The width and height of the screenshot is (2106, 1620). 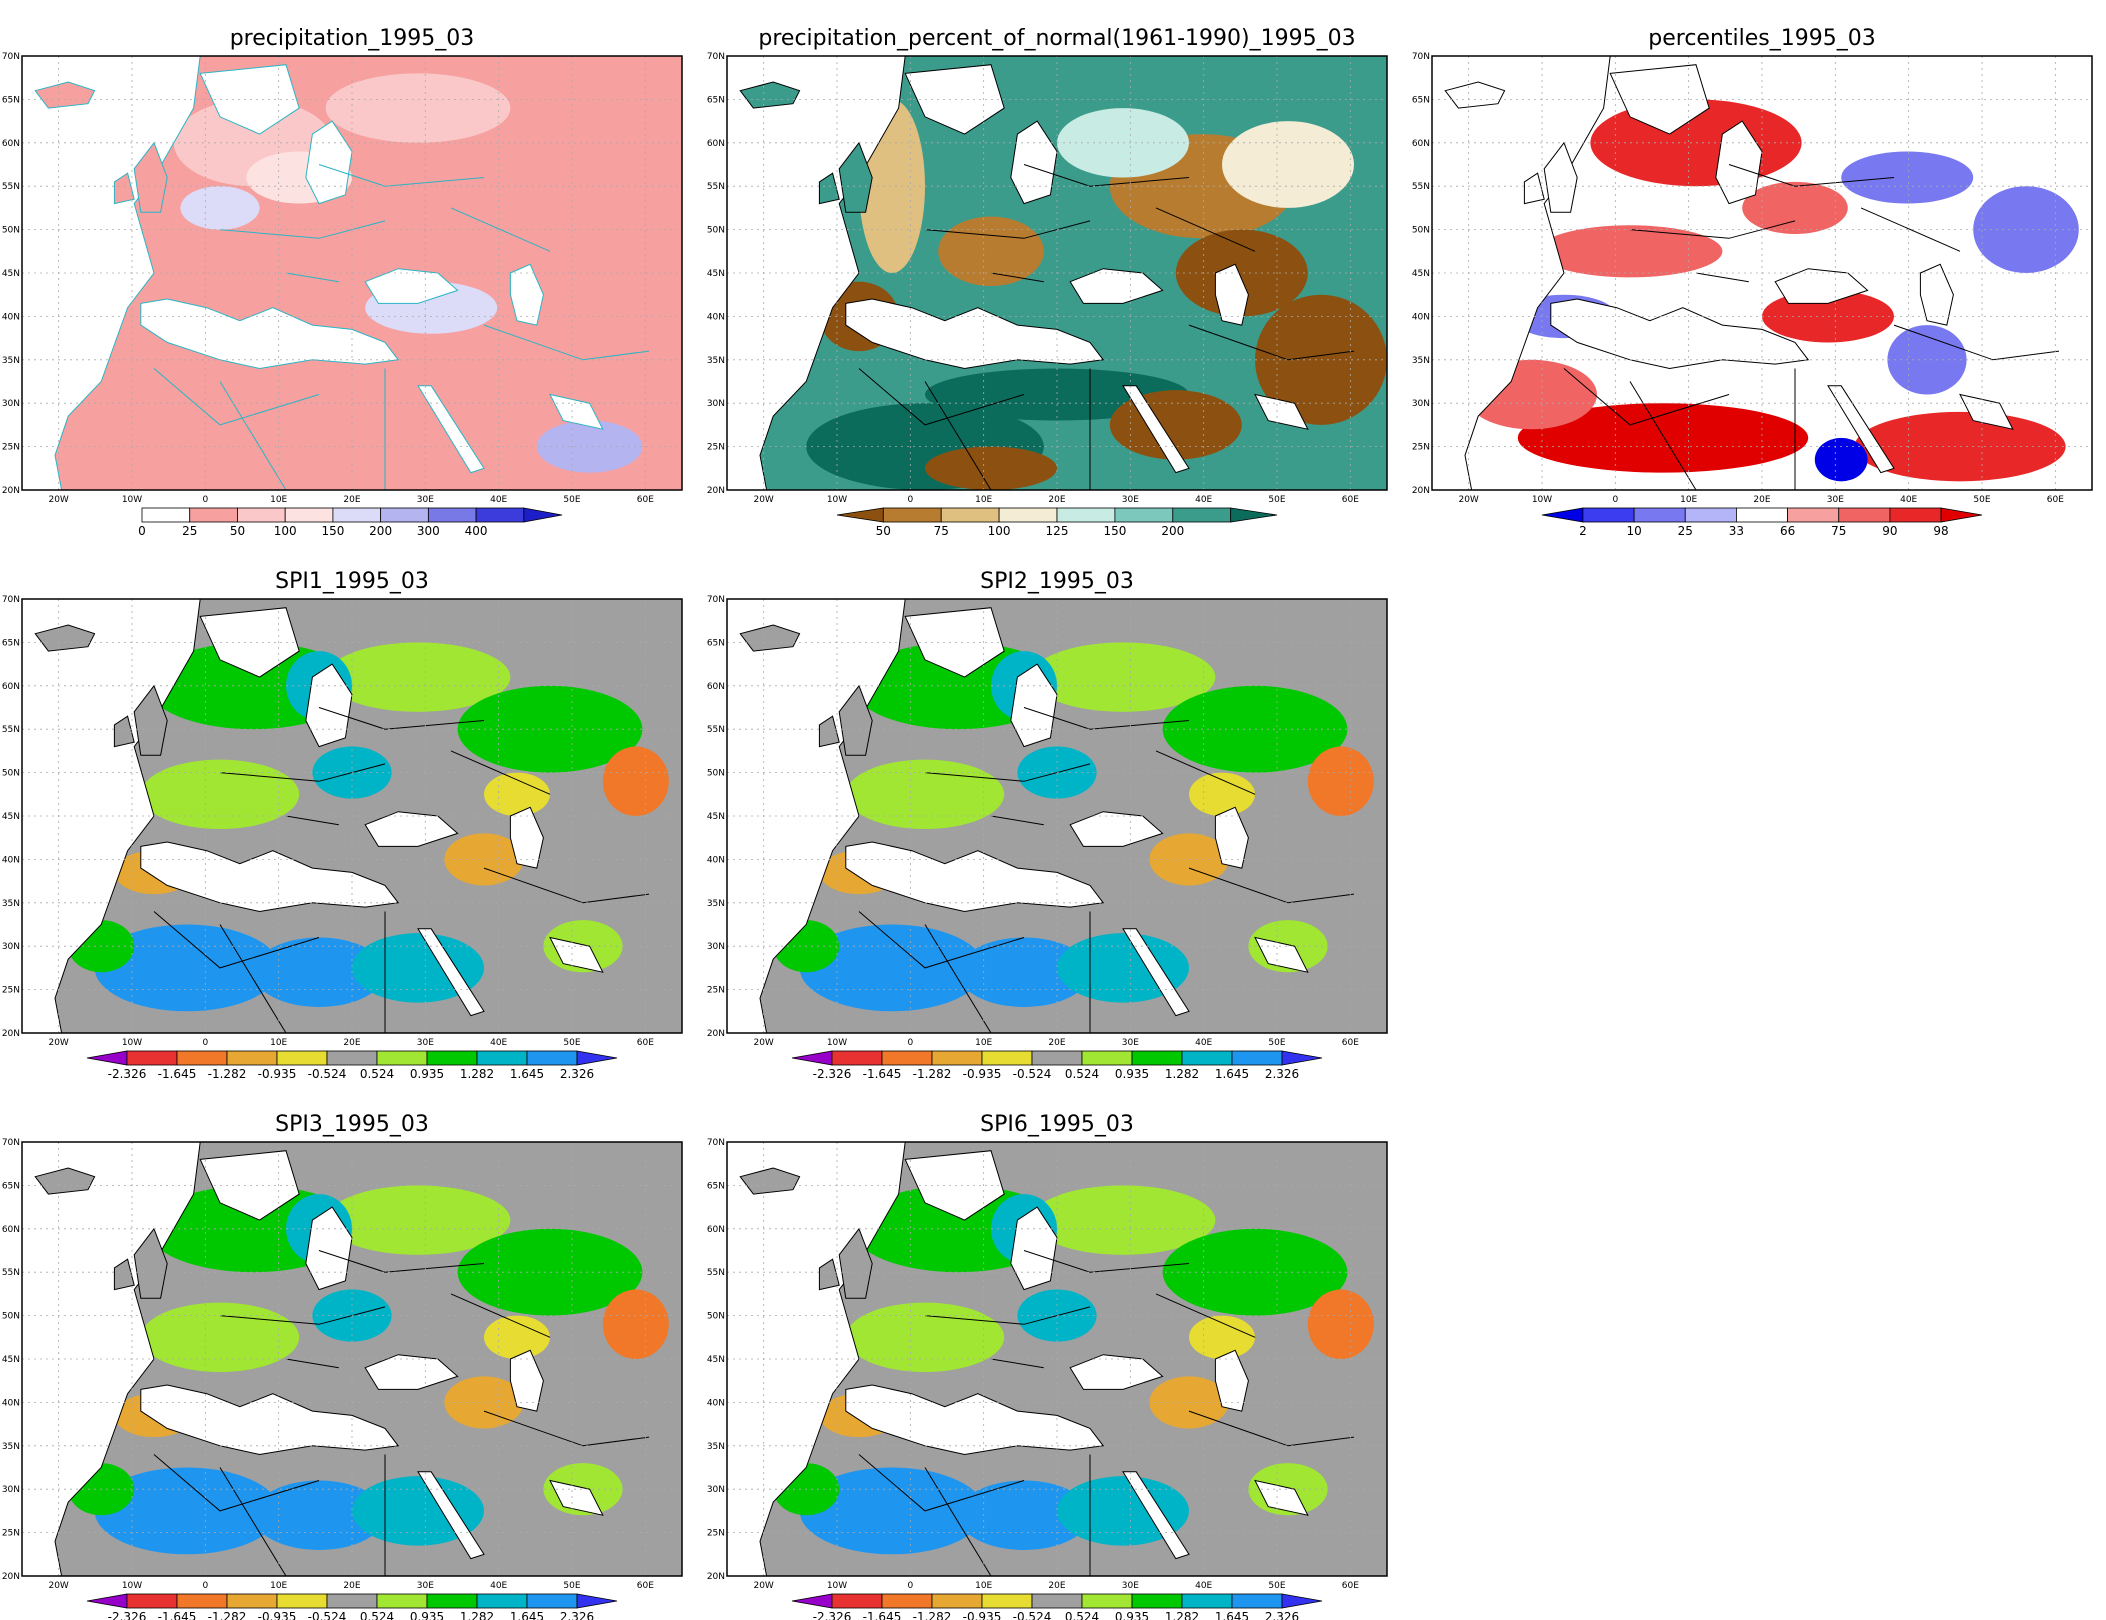 I want to click on lat-tick-label: 40N, so click(x=716, y=1403).